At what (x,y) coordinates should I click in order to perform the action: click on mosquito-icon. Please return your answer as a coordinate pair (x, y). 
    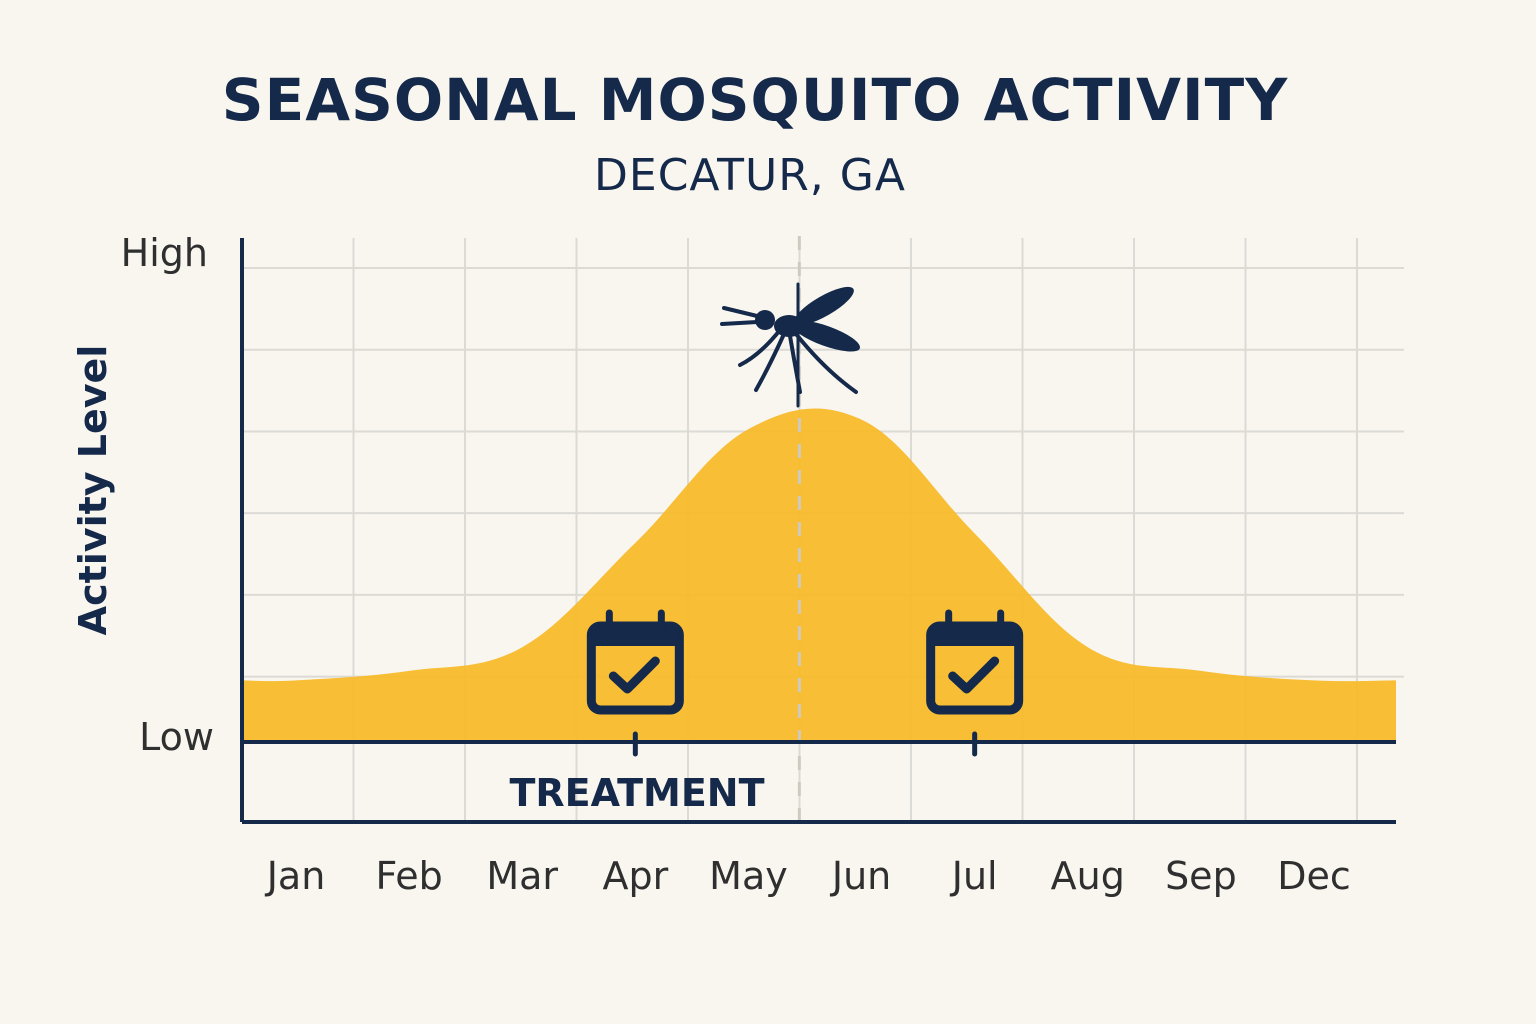
    Looking at the image, I should click on (790, 345).